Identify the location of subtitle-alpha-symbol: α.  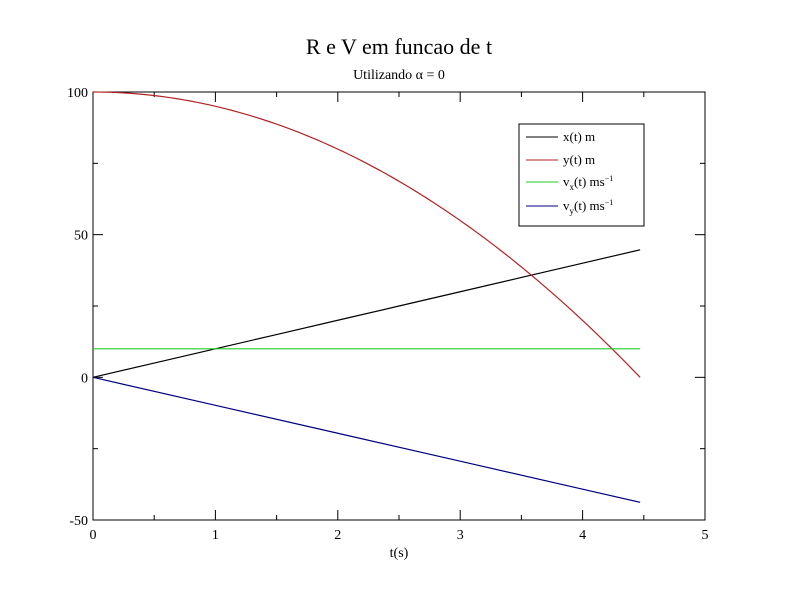
(420, 75).